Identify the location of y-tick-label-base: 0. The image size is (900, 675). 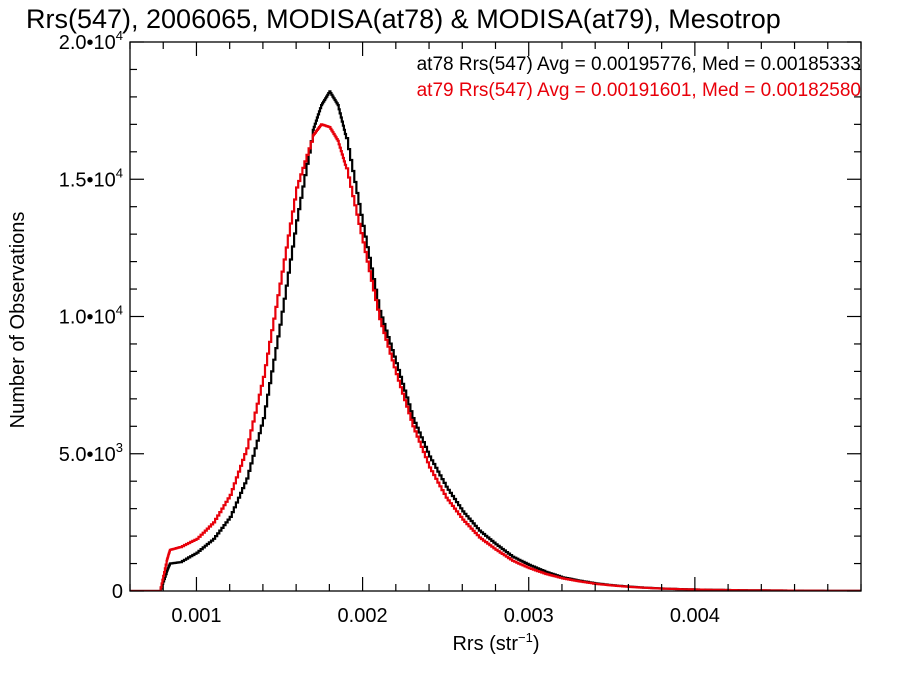
(117, 592).